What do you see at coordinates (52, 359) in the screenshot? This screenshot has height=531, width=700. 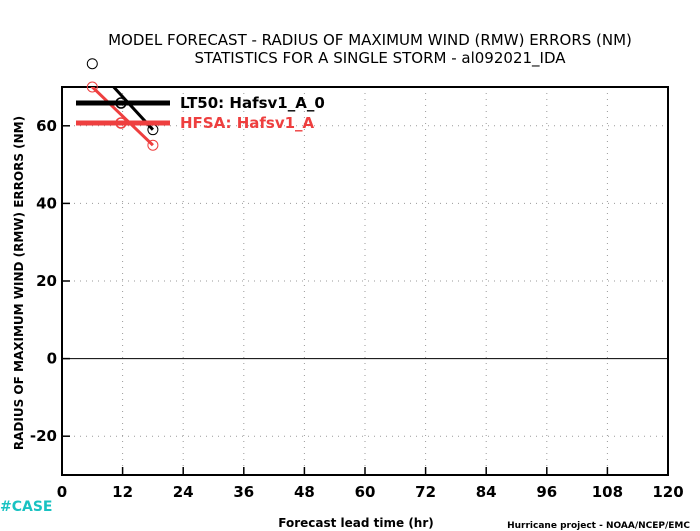 I see `y-tick-label: 0` at bounding box center [52, 359].